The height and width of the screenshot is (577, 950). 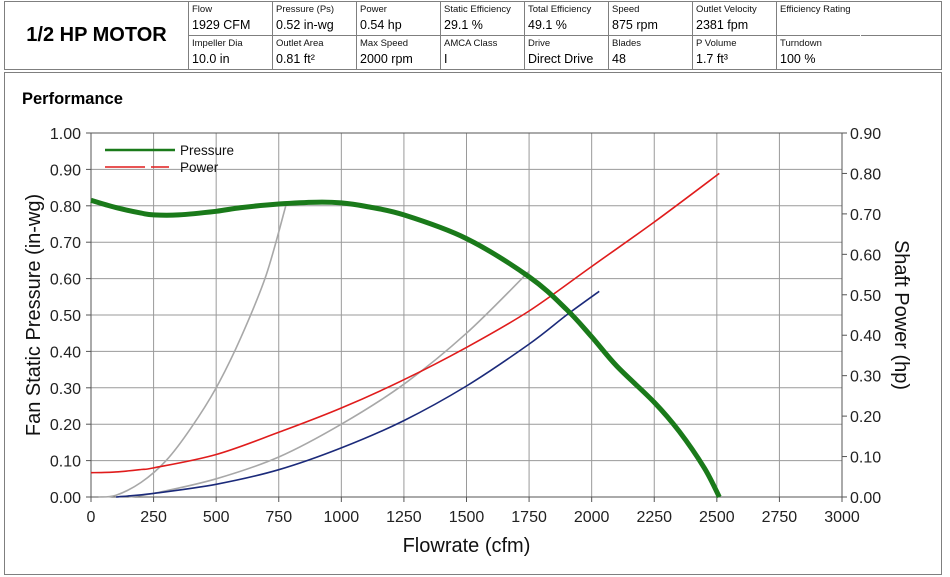 I want to click on y-tick-label: 0.90, so click(x=65, y=170).